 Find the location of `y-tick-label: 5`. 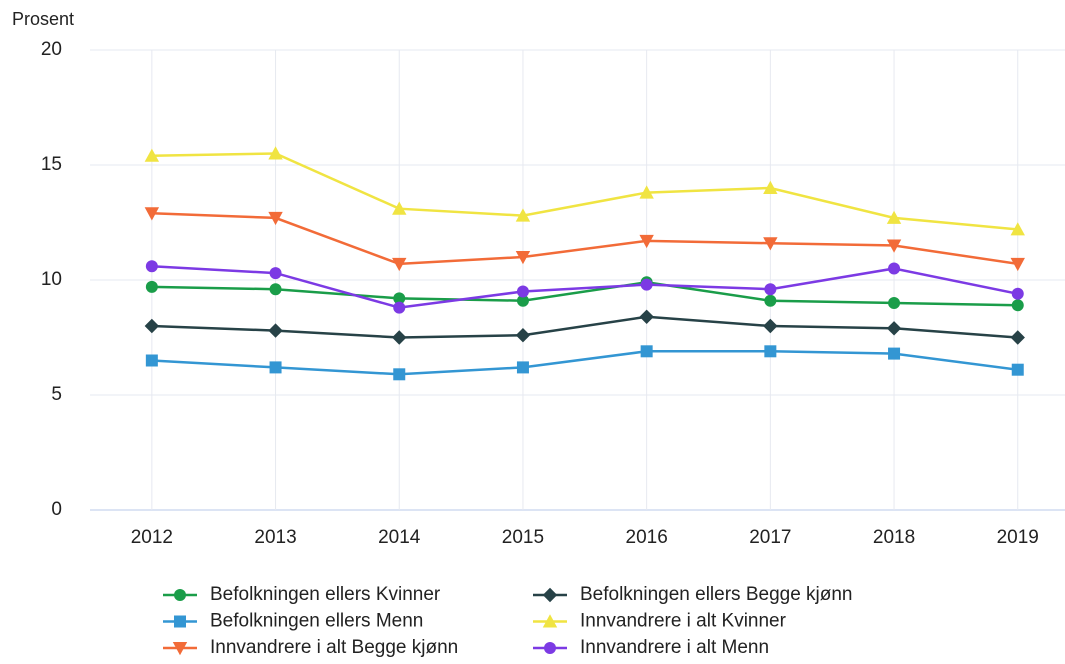

y-tick-label: 5 is located at coordinates (56, 394).